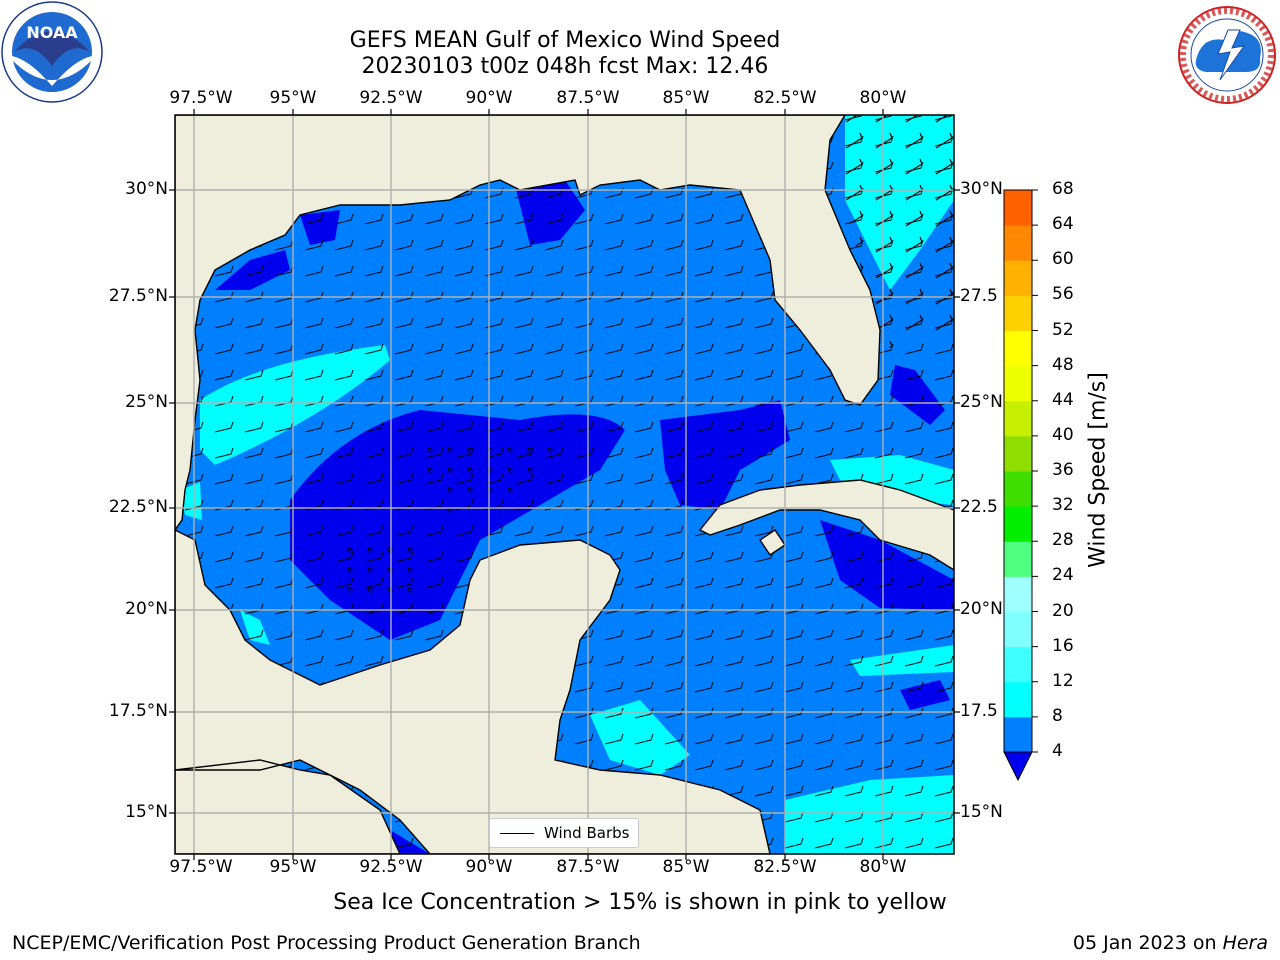 This screenshot has width=1280, height=960. What do you see at coordinates (201, 867) in the screenshot?
I see `lon-label-bottom: 97.5°W` at bounding box center [201, 867].